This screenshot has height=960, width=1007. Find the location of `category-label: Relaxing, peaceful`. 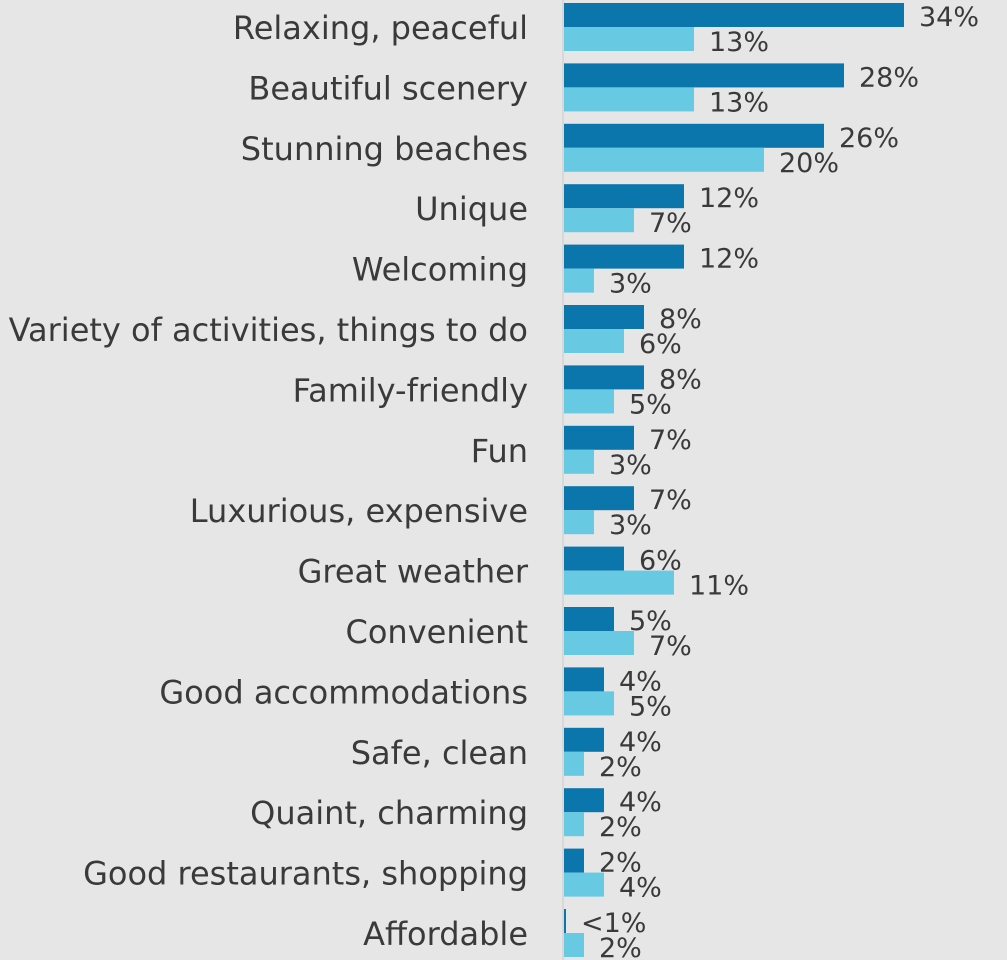

category-label: Relaxing, peaceful is located at coordinates (380, 28).